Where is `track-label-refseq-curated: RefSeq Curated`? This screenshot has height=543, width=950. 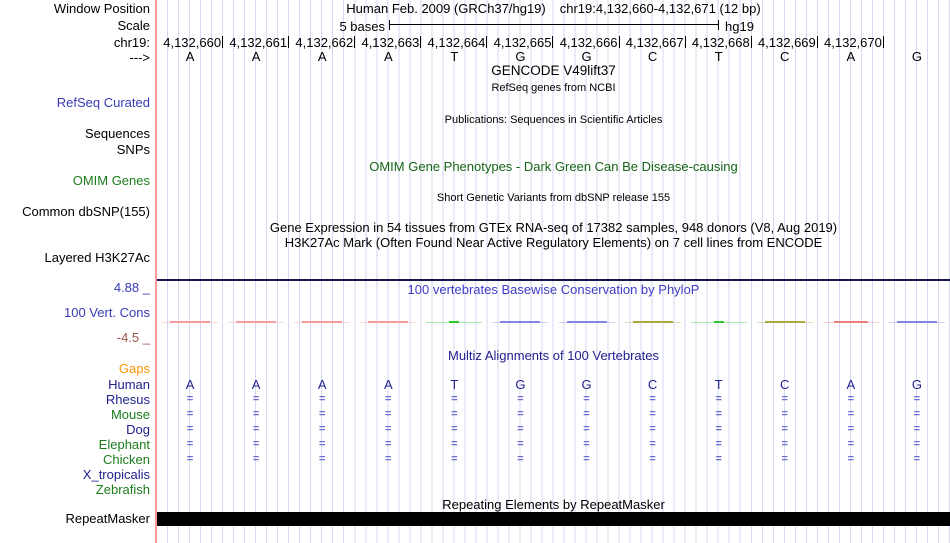 track-label-refseq-curated: RefSeq Curated is located at coordinates (103, 102).